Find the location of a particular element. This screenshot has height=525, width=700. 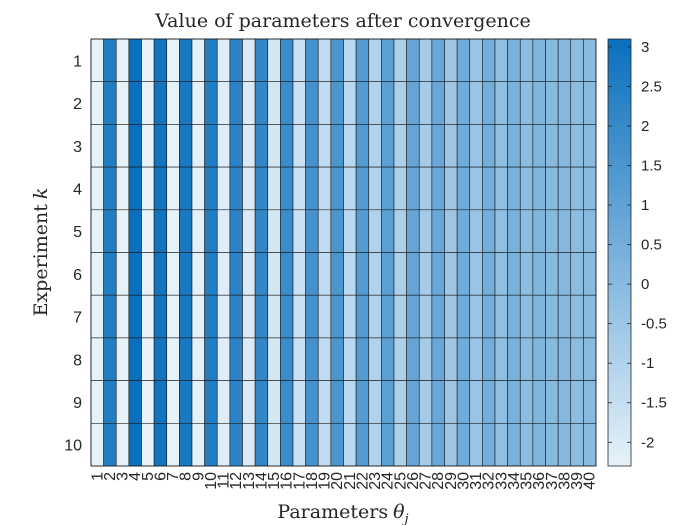

x-tick-label: 29 is located at coordinates (451, 481).